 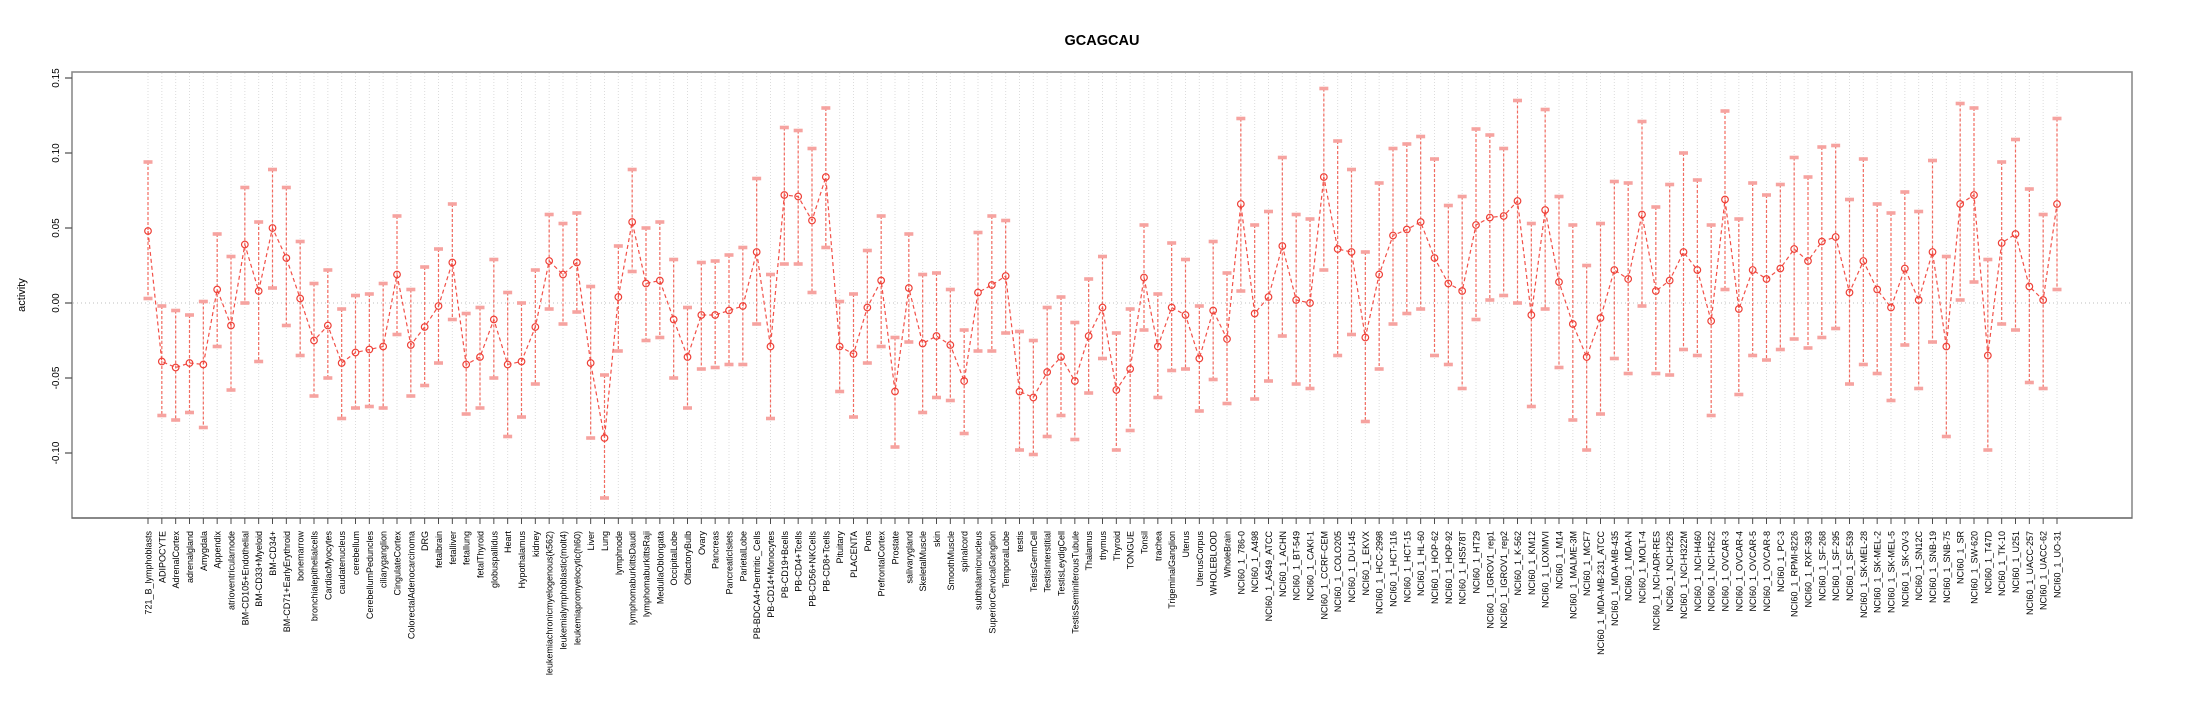 I want to click on x-tick-label: leukemialymphoblastic(molt4), so click(x=564, y=590).